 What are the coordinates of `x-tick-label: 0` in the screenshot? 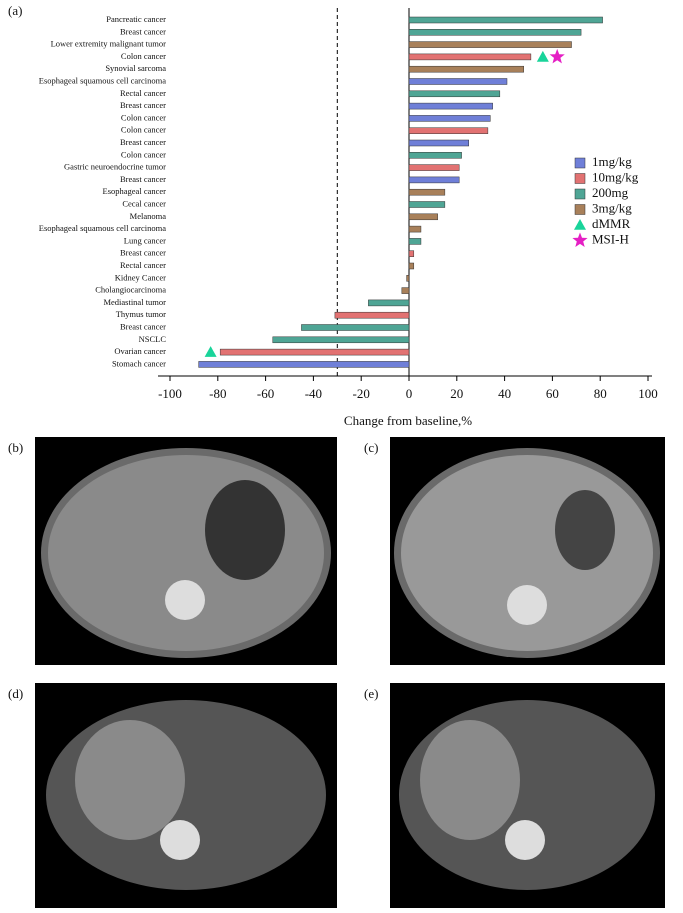 It's located at (409, 393).